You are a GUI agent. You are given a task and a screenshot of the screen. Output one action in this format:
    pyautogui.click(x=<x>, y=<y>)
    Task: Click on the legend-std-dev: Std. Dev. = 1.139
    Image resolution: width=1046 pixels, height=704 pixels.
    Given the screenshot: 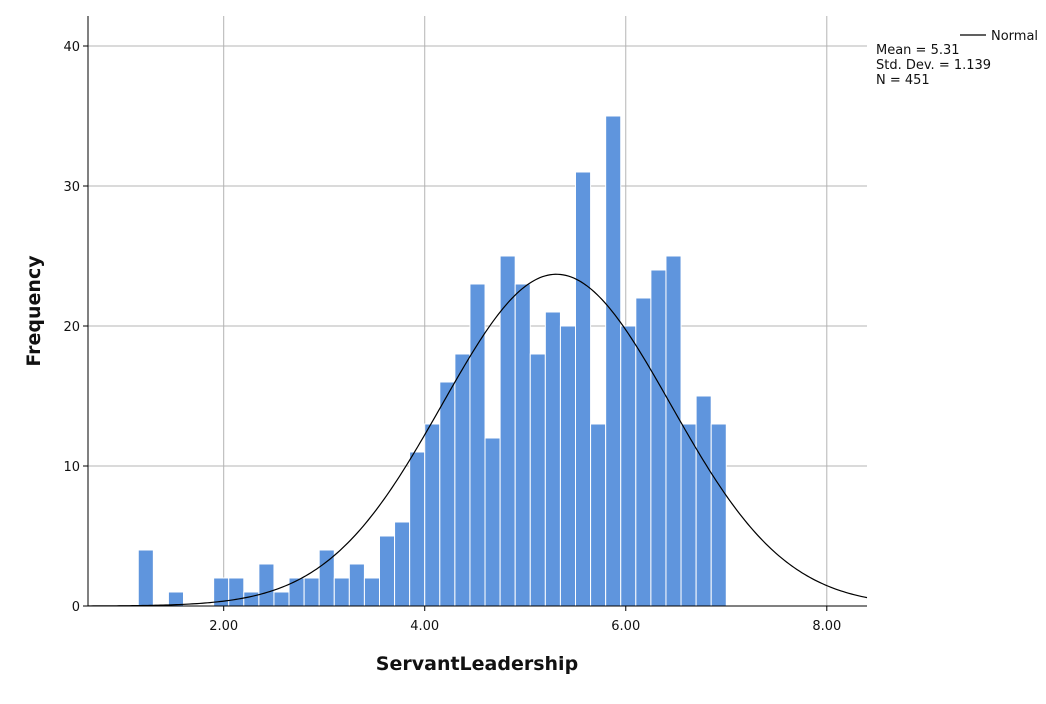 What is the action you would take?
    pyautogui.click(x=933, y=65)
    